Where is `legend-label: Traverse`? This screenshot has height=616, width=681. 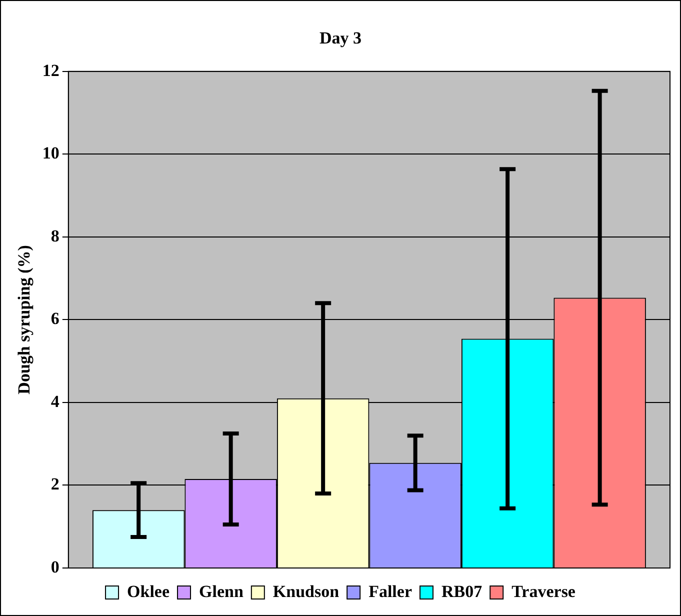
legend-label: Traverse is located at coordinates (544, 591).